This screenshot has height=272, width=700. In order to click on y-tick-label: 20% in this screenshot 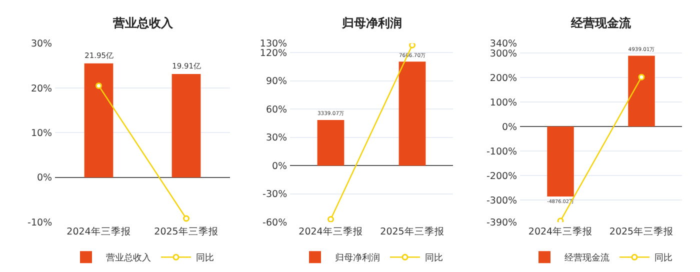, I will do `click(41, 88)`.